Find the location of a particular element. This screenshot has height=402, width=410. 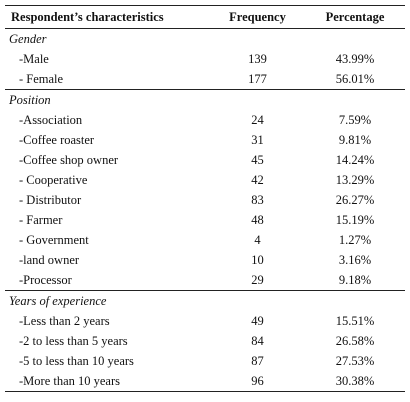

row-percentage: 26.58% is located at coordinates (355, 341).